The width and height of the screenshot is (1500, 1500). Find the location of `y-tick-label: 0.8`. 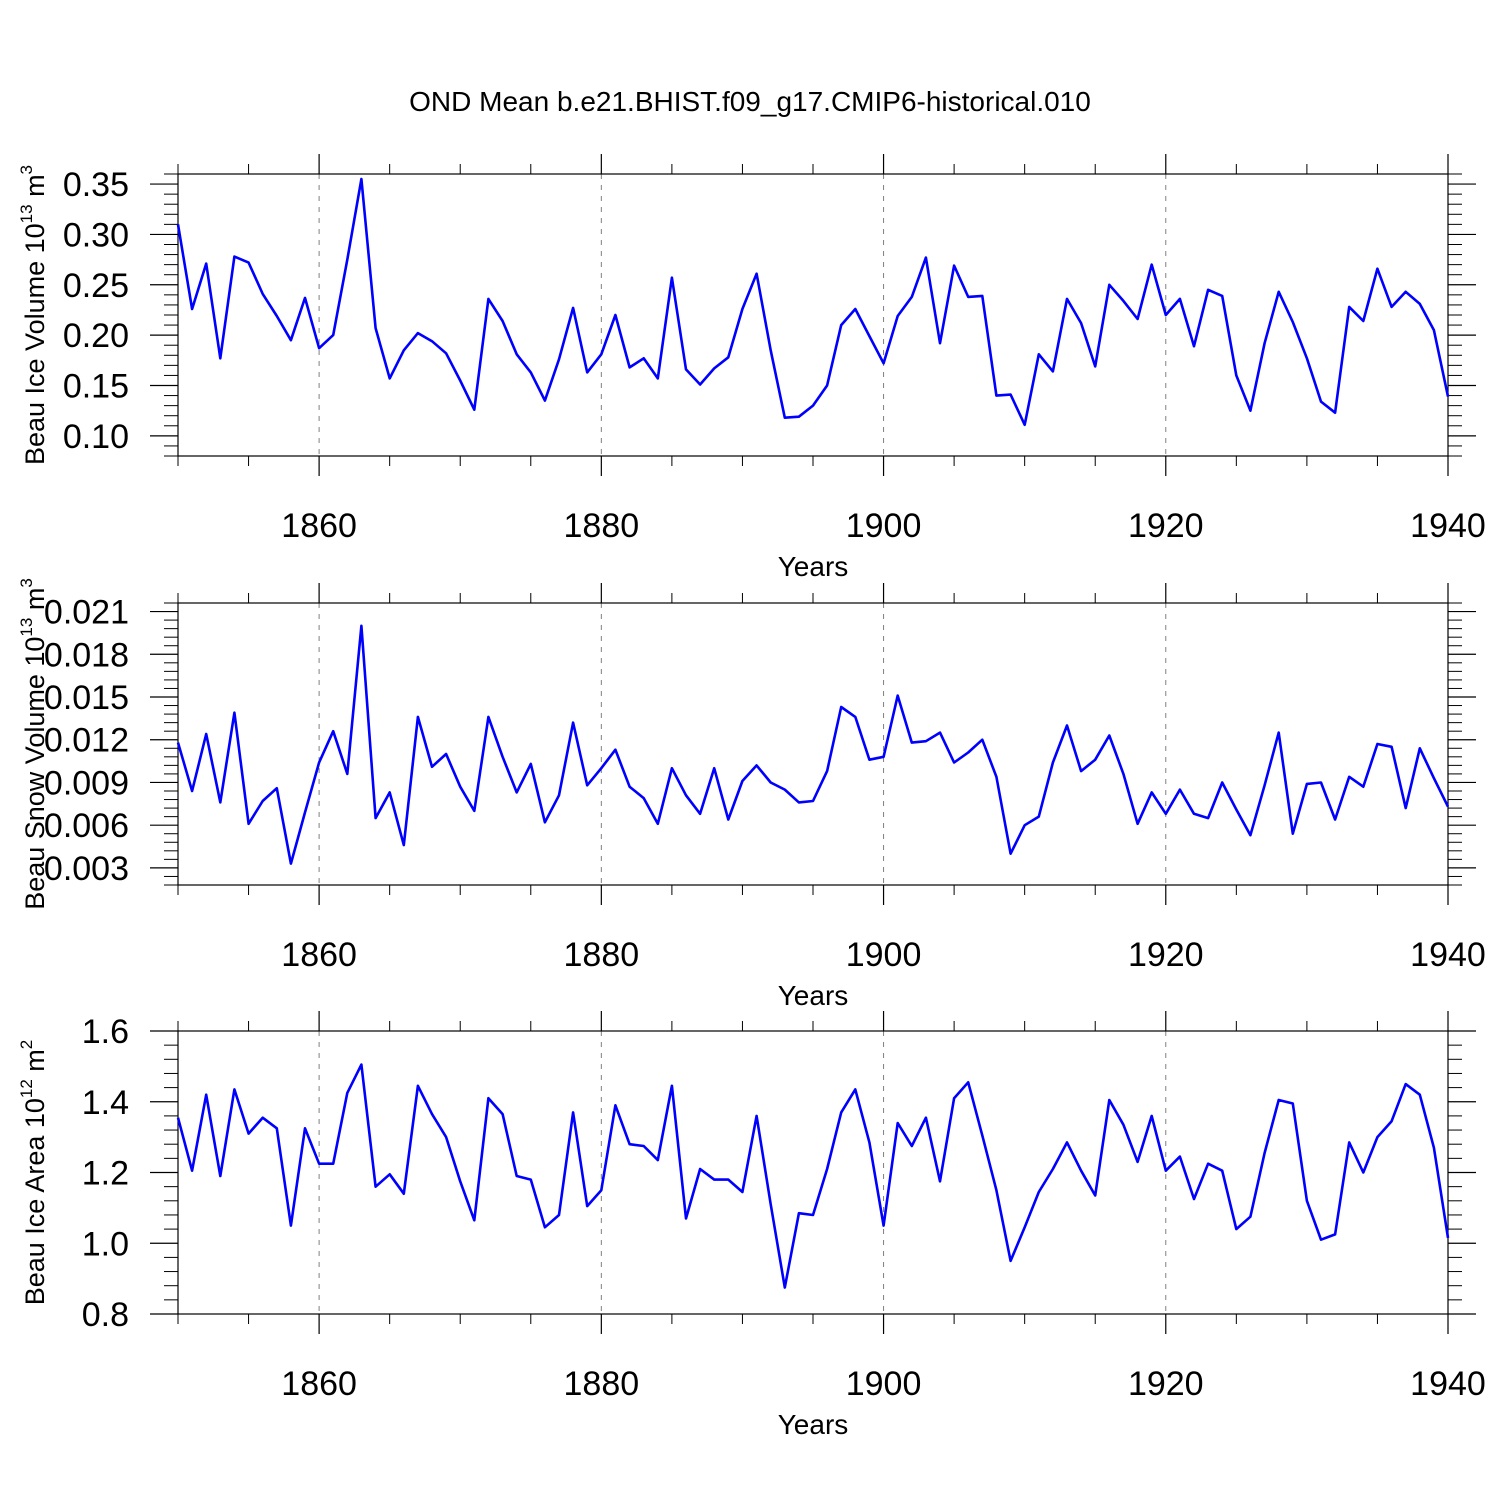

y-tick-label: 0.8 is located at coordinates (105, 1315).